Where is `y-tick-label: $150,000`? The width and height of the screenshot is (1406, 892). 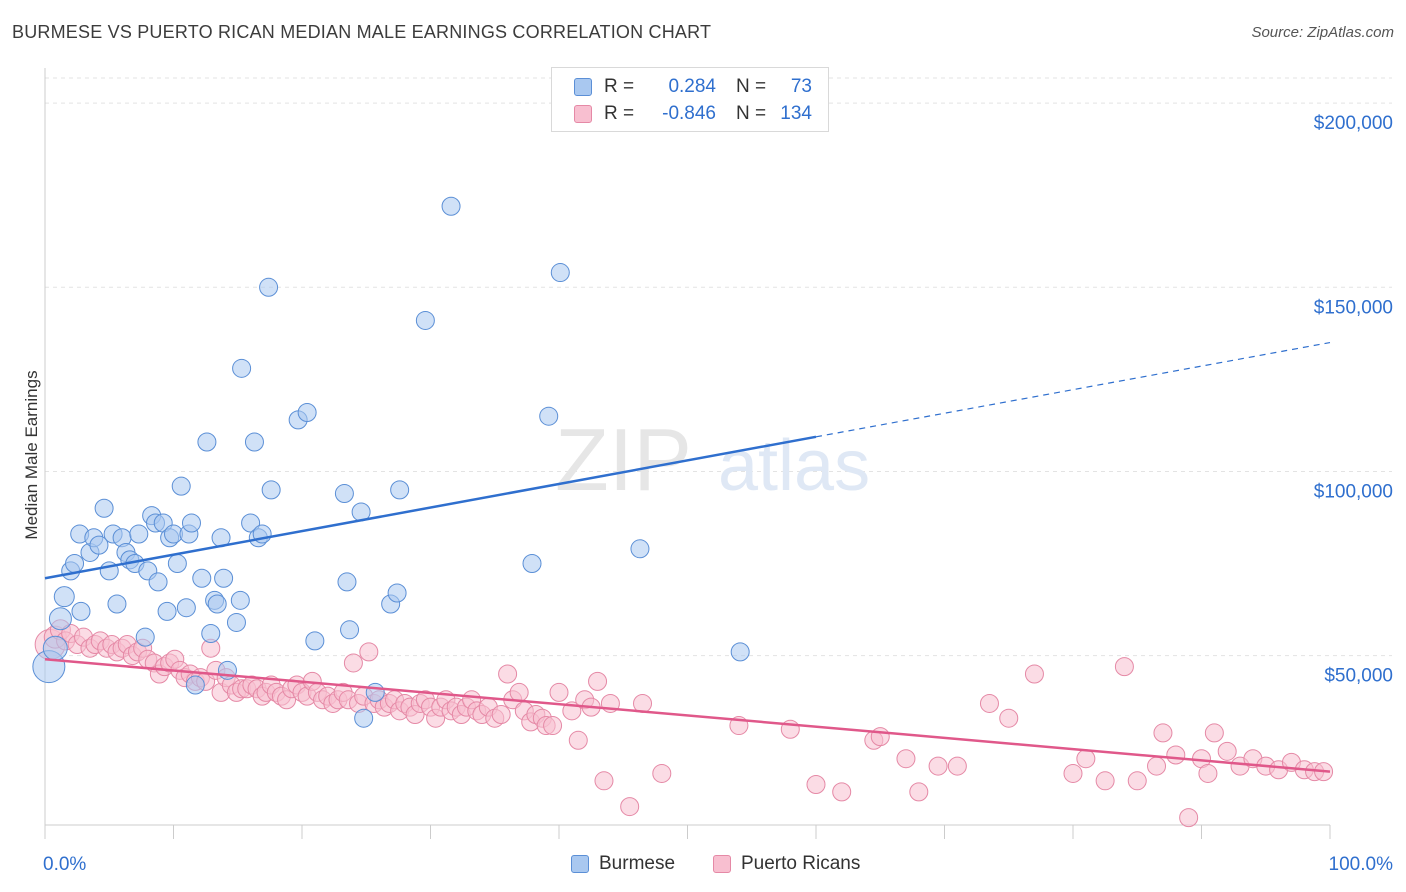 y-tick-label: $150,000 is located at coordinates (1353, 307).